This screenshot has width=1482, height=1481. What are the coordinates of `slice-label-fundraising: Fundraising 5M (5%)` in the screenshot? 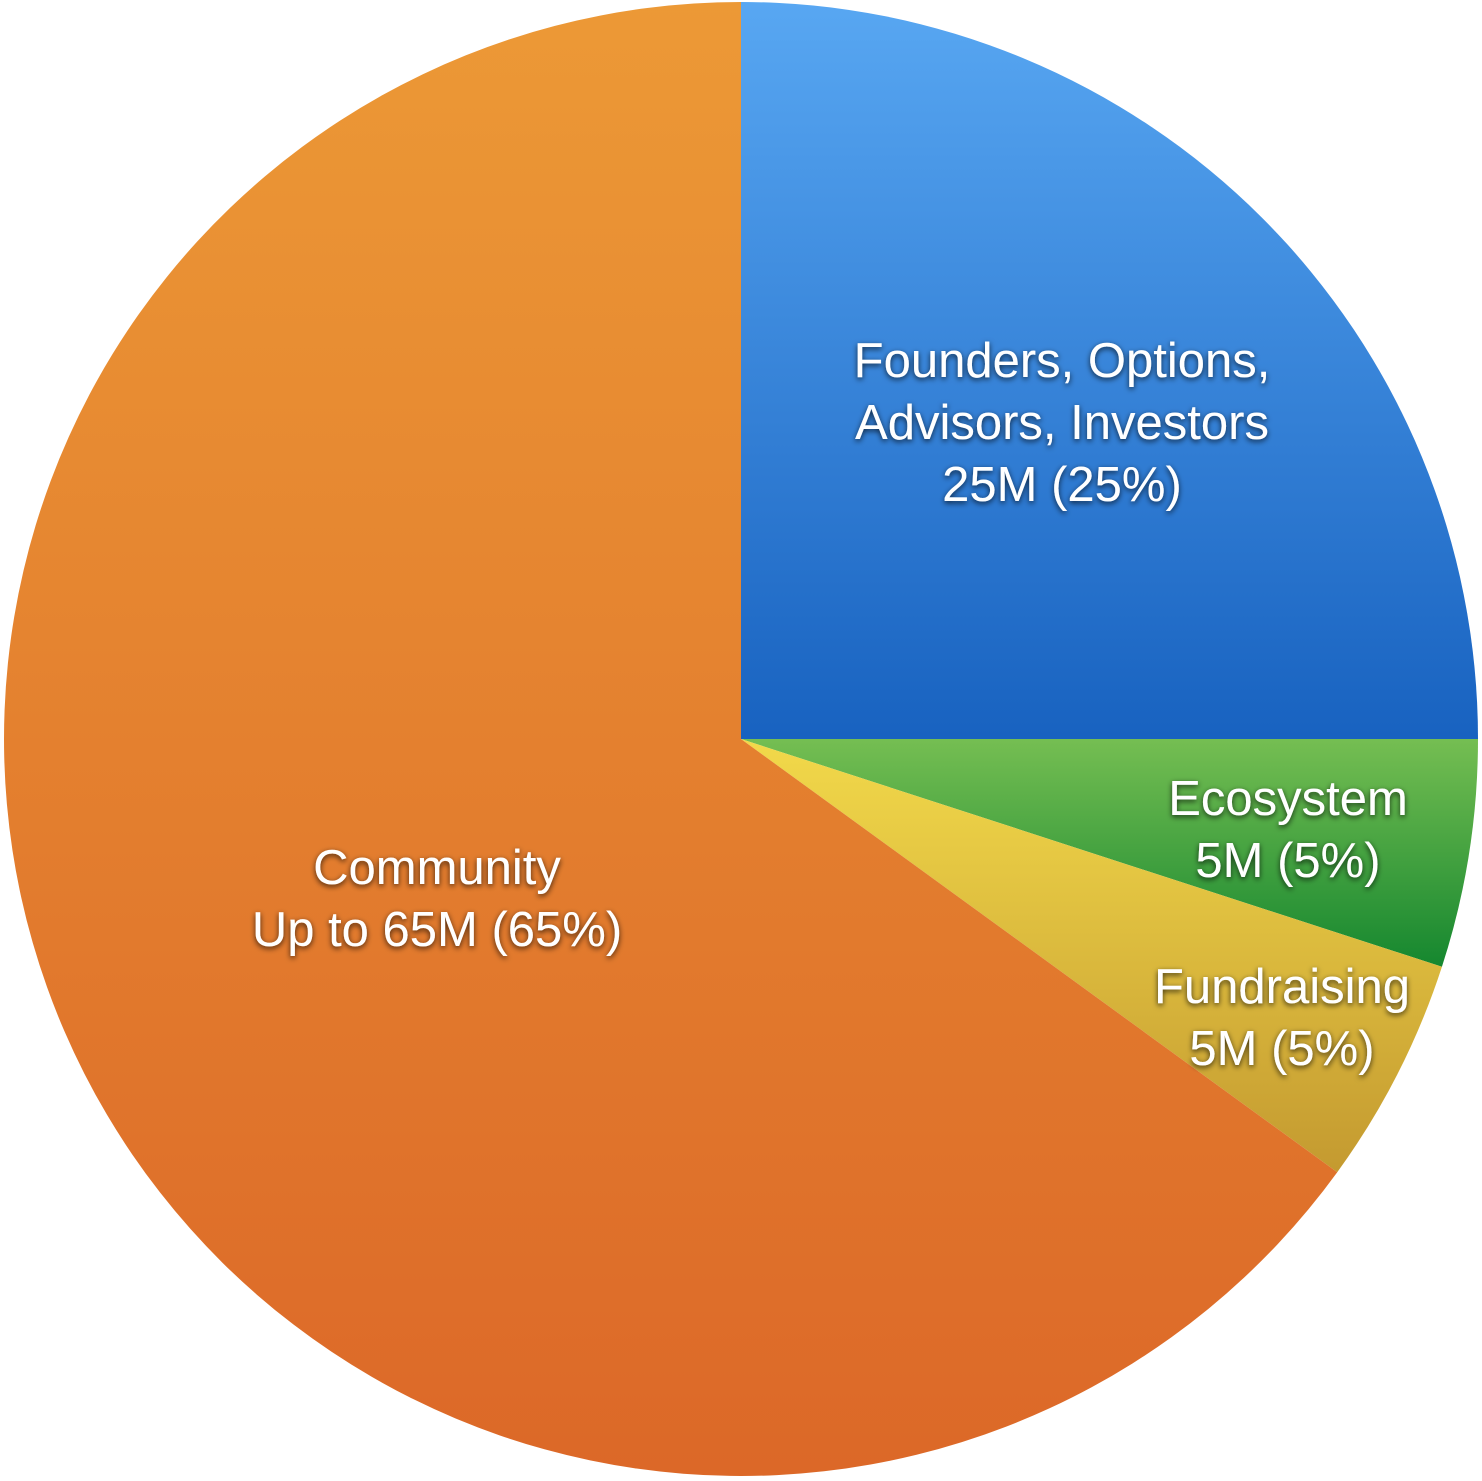 It's located at (1282, 1018).